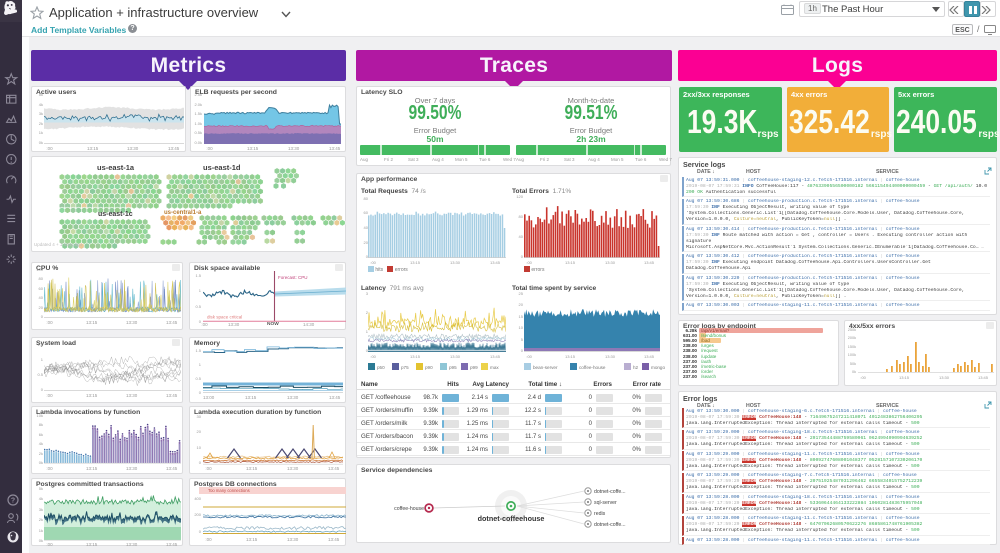  I want to click on svg-text: sql-server, so click(605, 503).